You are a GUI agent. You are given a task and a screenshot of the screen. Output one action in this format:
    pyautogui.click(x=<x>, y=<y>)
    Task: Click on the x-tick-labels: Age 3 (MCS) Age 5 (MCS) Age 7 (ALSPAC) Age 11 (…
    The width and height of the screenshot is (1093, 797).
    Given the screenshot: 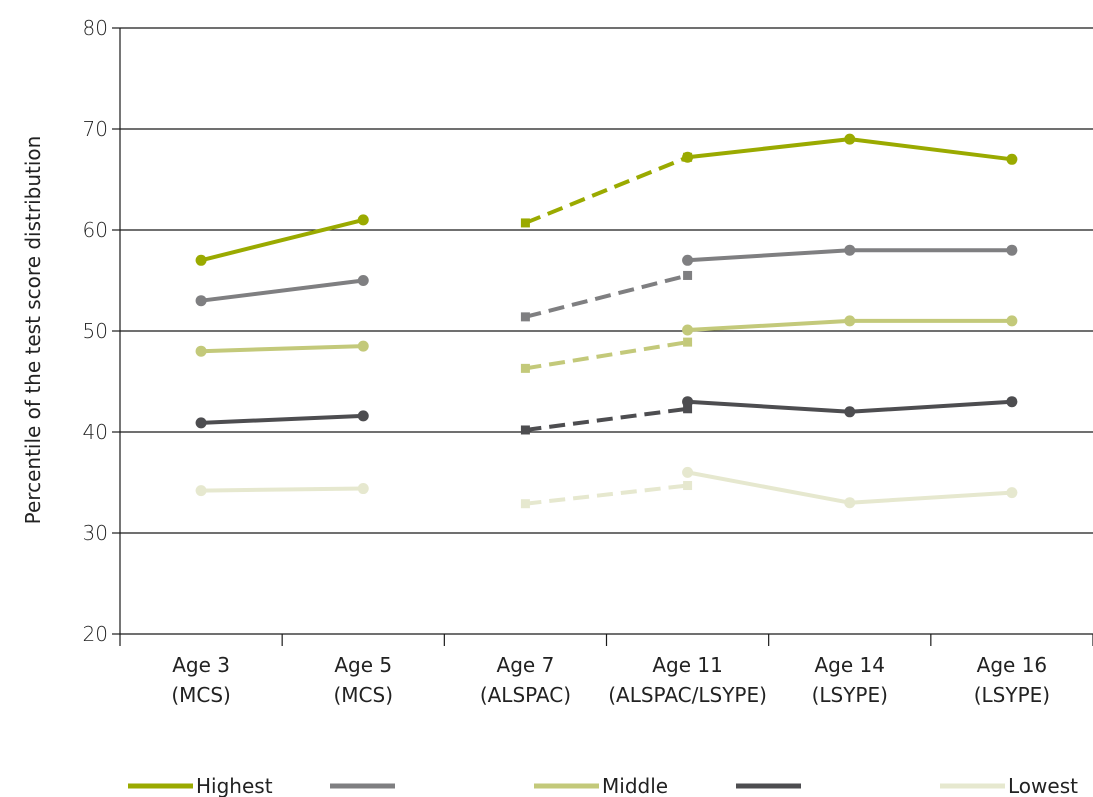 What is the action you would take?
    pyautogui.click(x=610, y=680)
    